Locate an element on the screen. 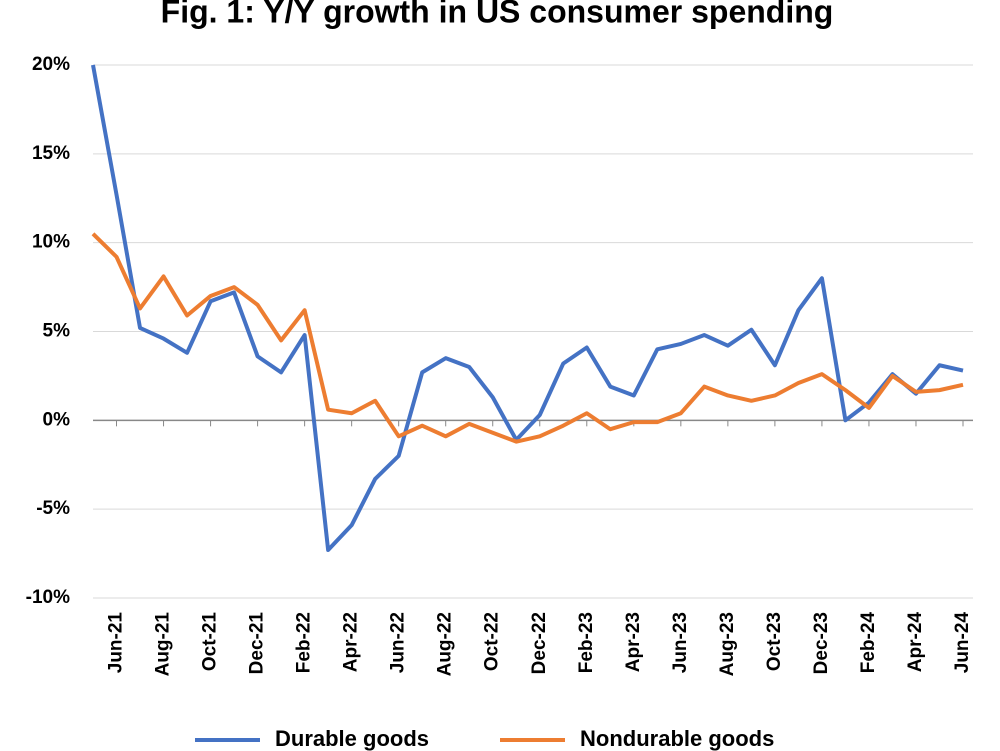  x-tick-label: Dec-22 is located at coordinates (539, 643).